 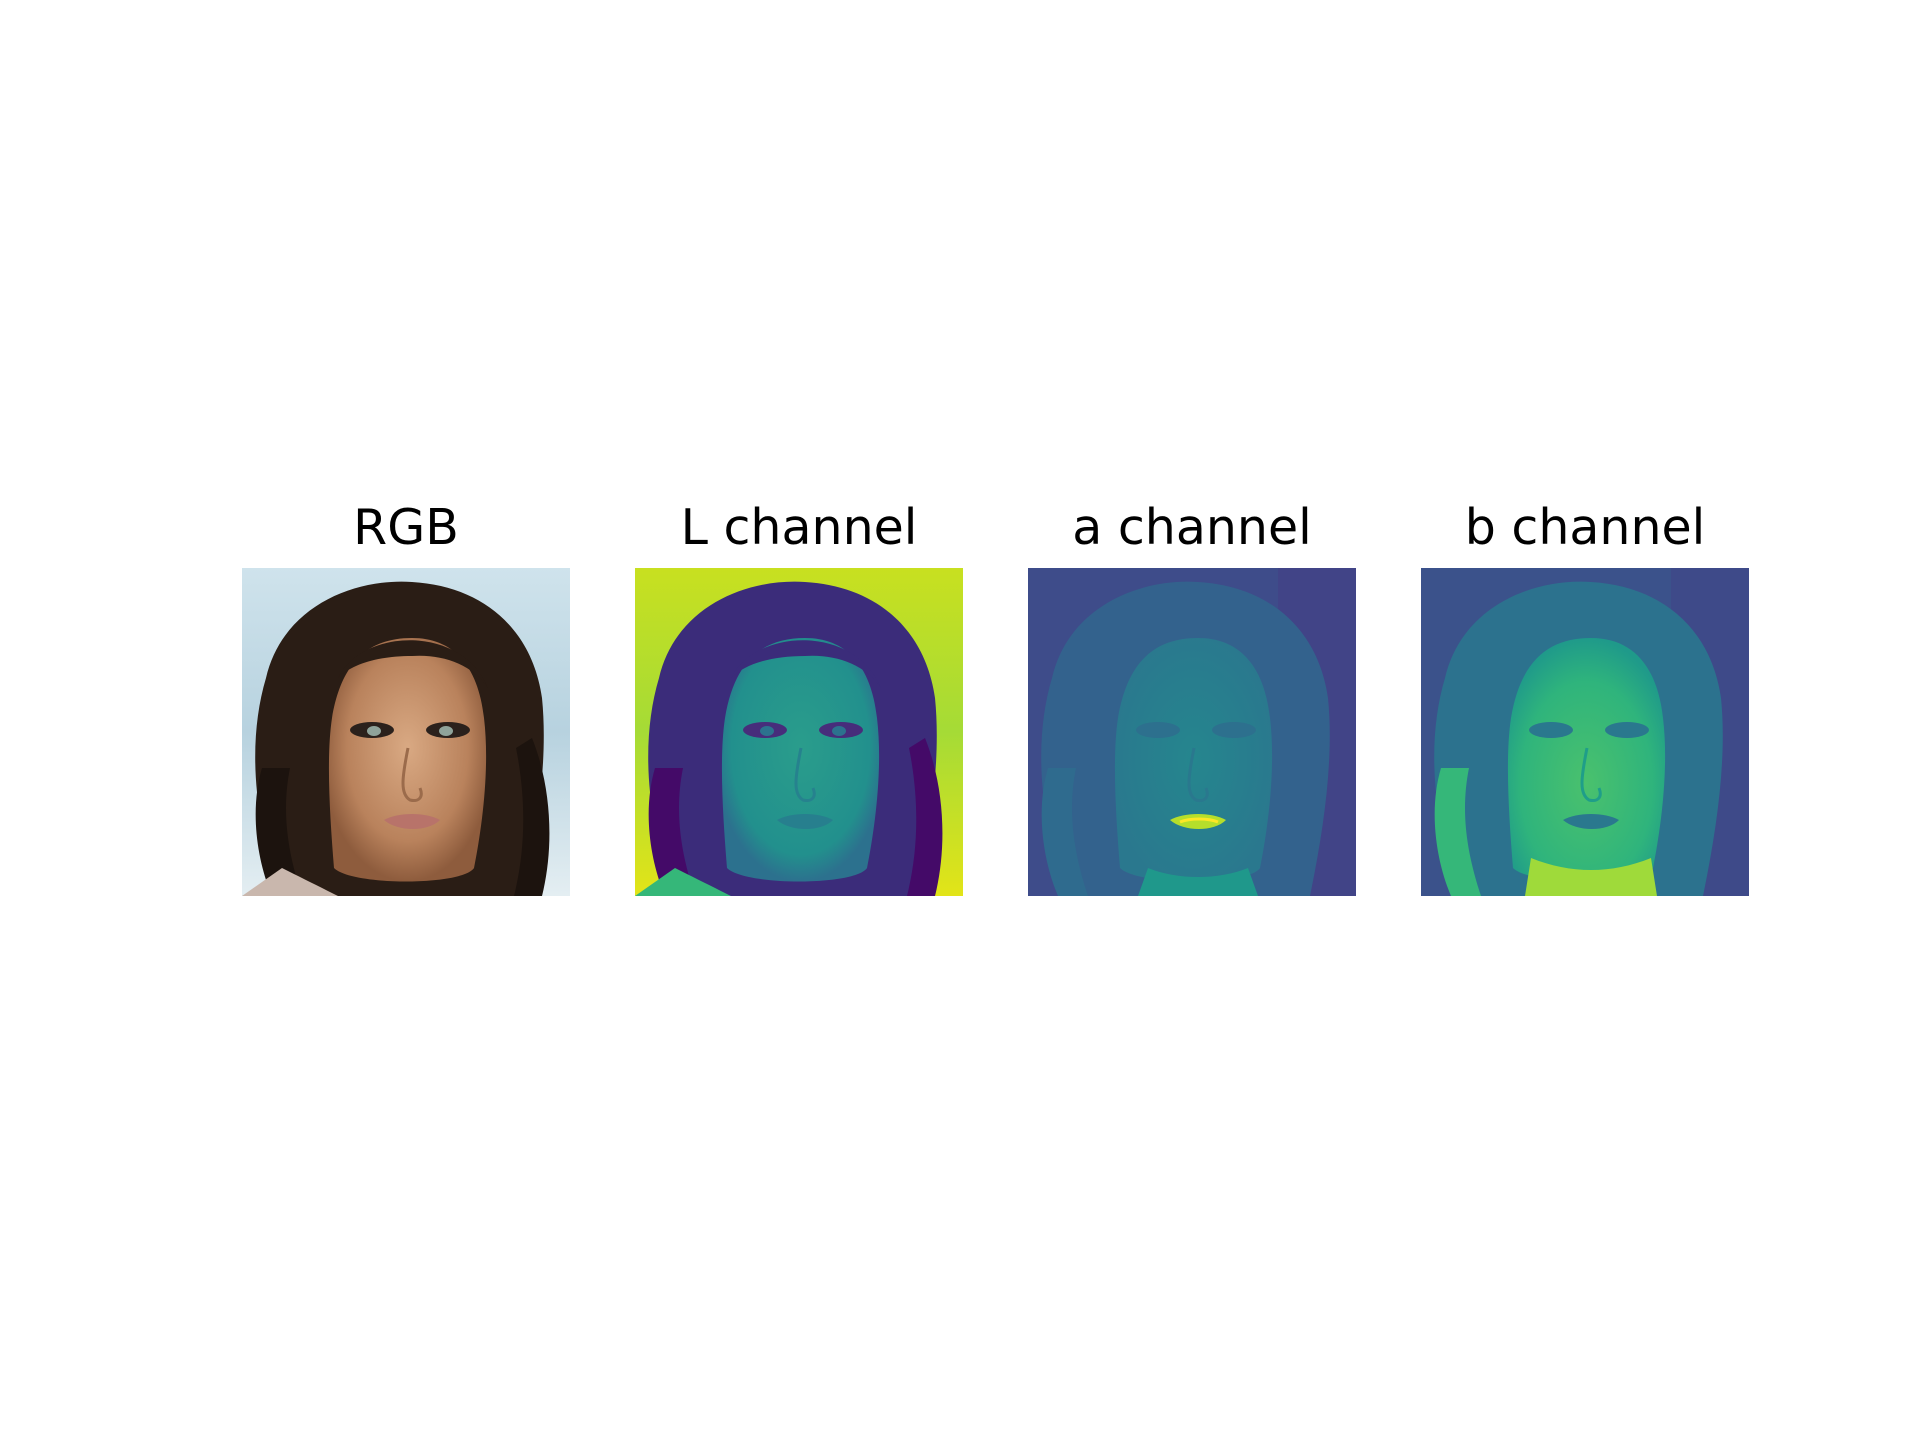 I want to click on panel-b-channel: b channel, so click(x=1585, y=696).